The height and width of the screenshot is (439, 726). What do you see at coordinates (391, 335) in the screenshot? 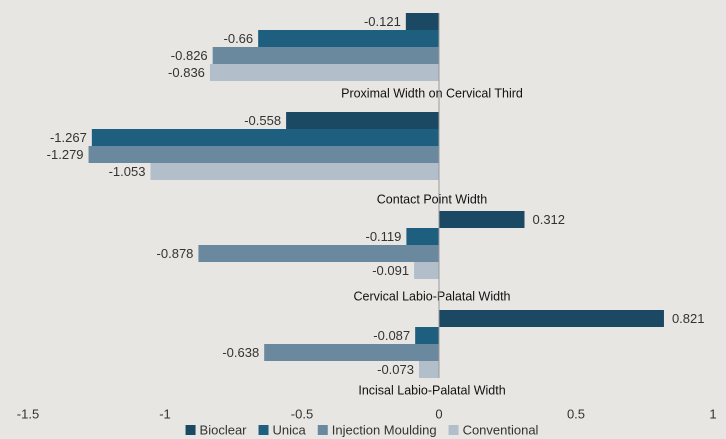
I see `value-label: -0.087` at bounding box center [391, 335].